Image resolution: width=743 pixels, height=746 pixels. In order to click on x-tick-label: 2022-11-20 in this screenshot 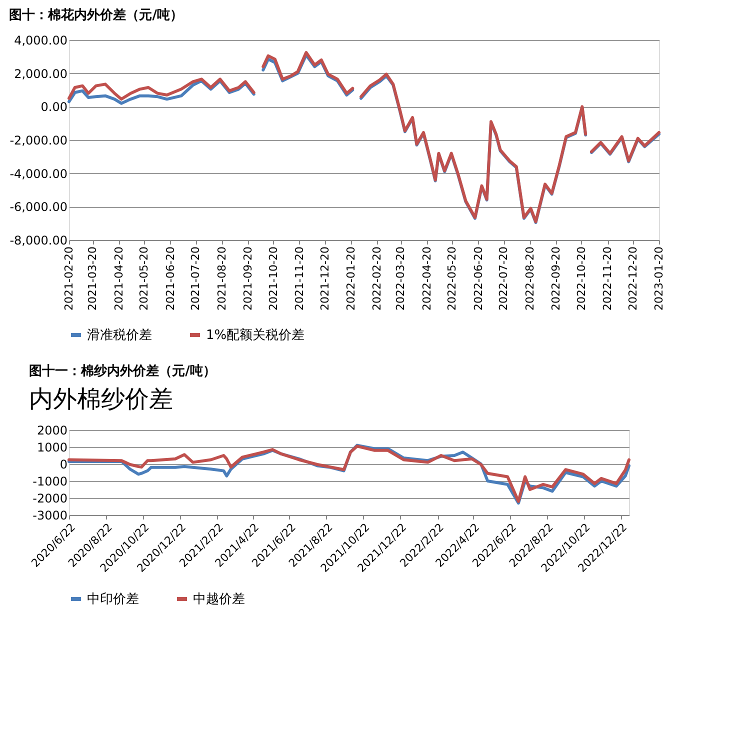, I will do `click(607, 278)`.